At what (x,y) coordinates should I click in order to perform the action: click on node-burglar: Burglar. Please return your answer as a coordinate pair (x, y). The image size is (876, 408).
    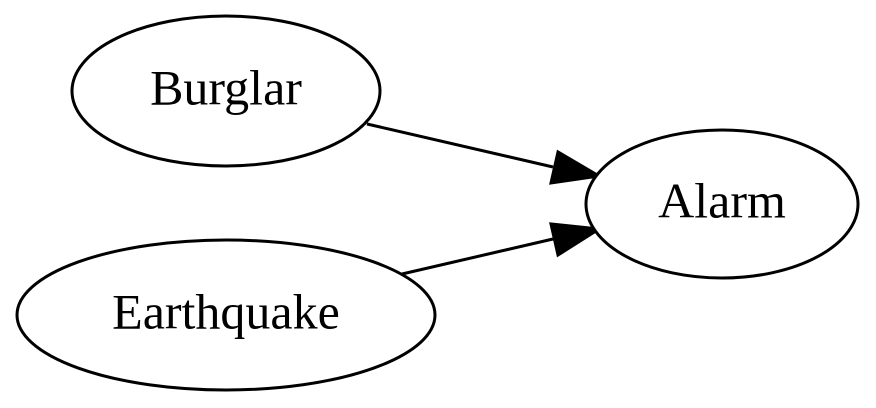
    Looking at the image, I should click on (226, 91).